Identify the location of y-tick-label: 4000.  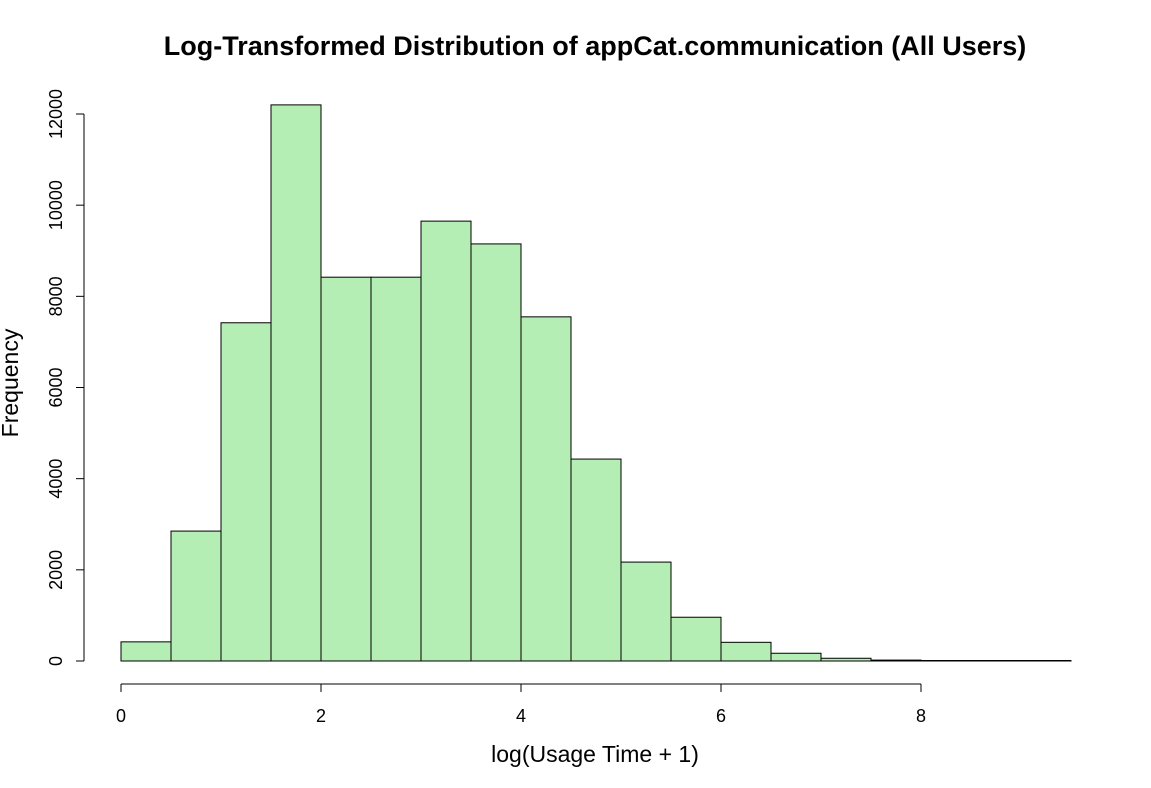
(56, 479).